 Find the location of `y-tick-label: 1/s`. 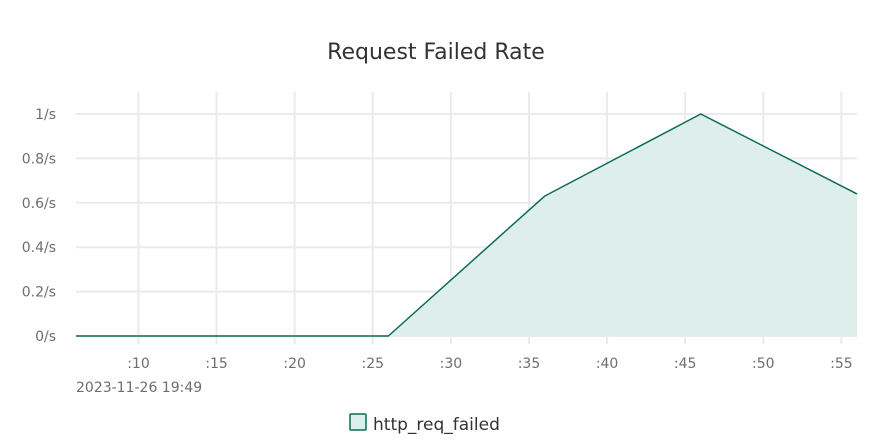

y-tick-label: 1/s is located at coordinates (45, 115).